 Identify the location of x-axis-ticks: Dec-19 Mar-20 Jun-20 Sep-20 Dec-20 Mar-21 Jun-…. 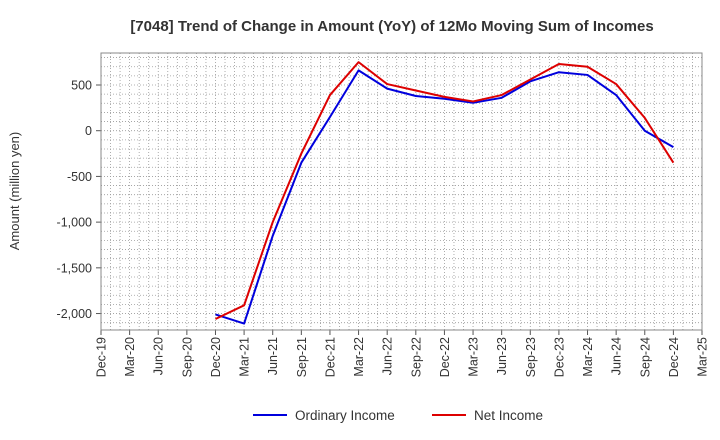
(402, 353).